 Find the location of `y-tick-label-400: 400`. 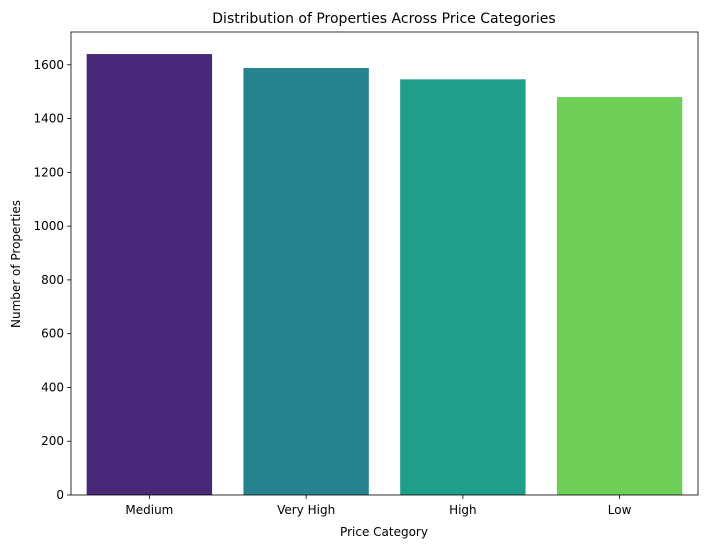

y-tick-label-400: 400 is located at coordinates (52, 387).